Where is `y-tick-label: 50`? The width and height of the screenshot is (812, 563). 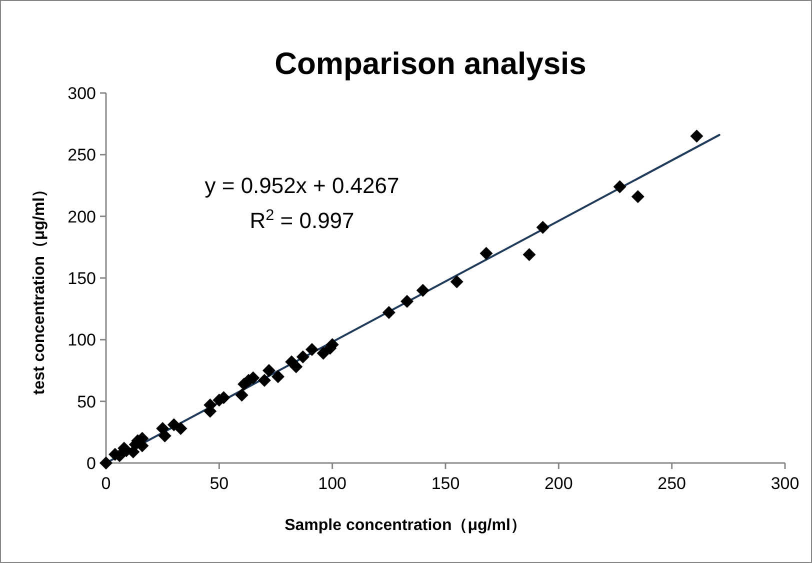
y-tick-label: 50 is located at coordinates (86, 402).